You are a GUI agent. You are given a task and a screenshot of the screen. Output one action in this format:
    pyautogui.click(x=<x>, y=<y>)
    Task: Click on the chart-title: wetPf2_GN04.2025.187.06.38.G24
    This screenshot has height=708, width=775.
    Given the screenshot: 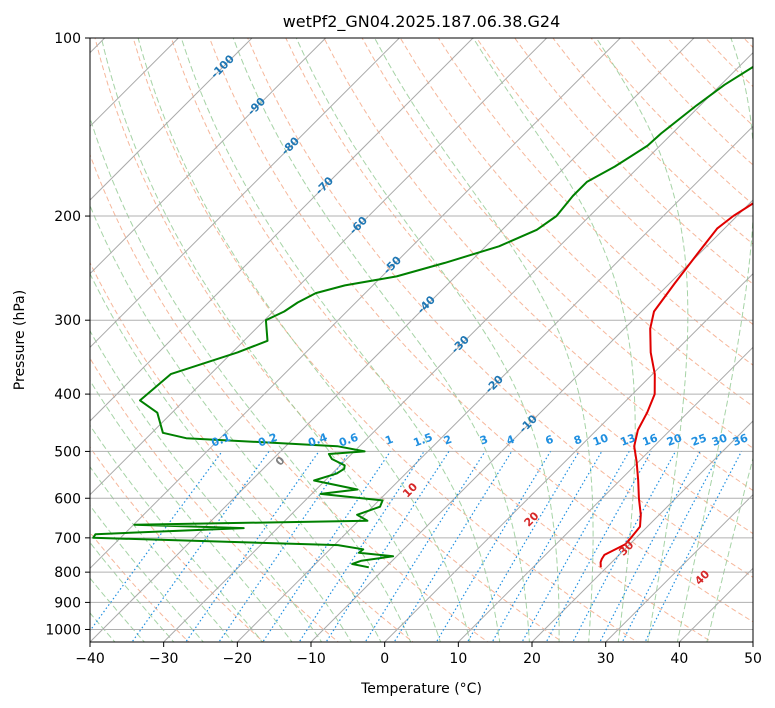 What is the action you would take?
    pyautogui.click(x=422, y=22)
    